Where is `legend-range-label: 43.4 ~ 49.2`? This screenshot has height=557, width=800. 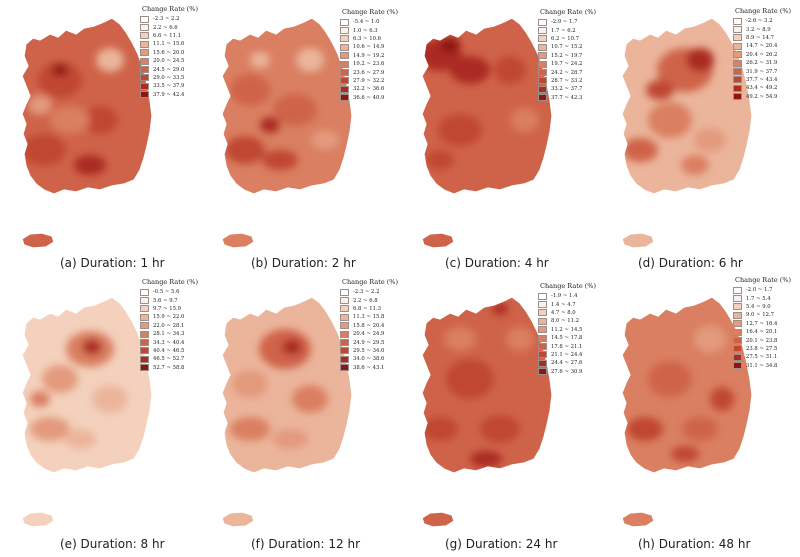
legend-range-label: 43.4 ~ 49.2 is located at coordinates (762, 88).